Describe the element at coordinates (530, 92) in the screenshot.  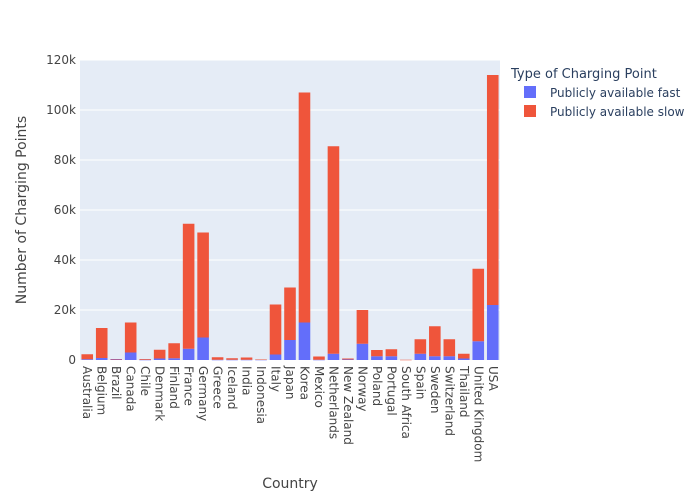
I see `legend-swatch-fast` at that location.